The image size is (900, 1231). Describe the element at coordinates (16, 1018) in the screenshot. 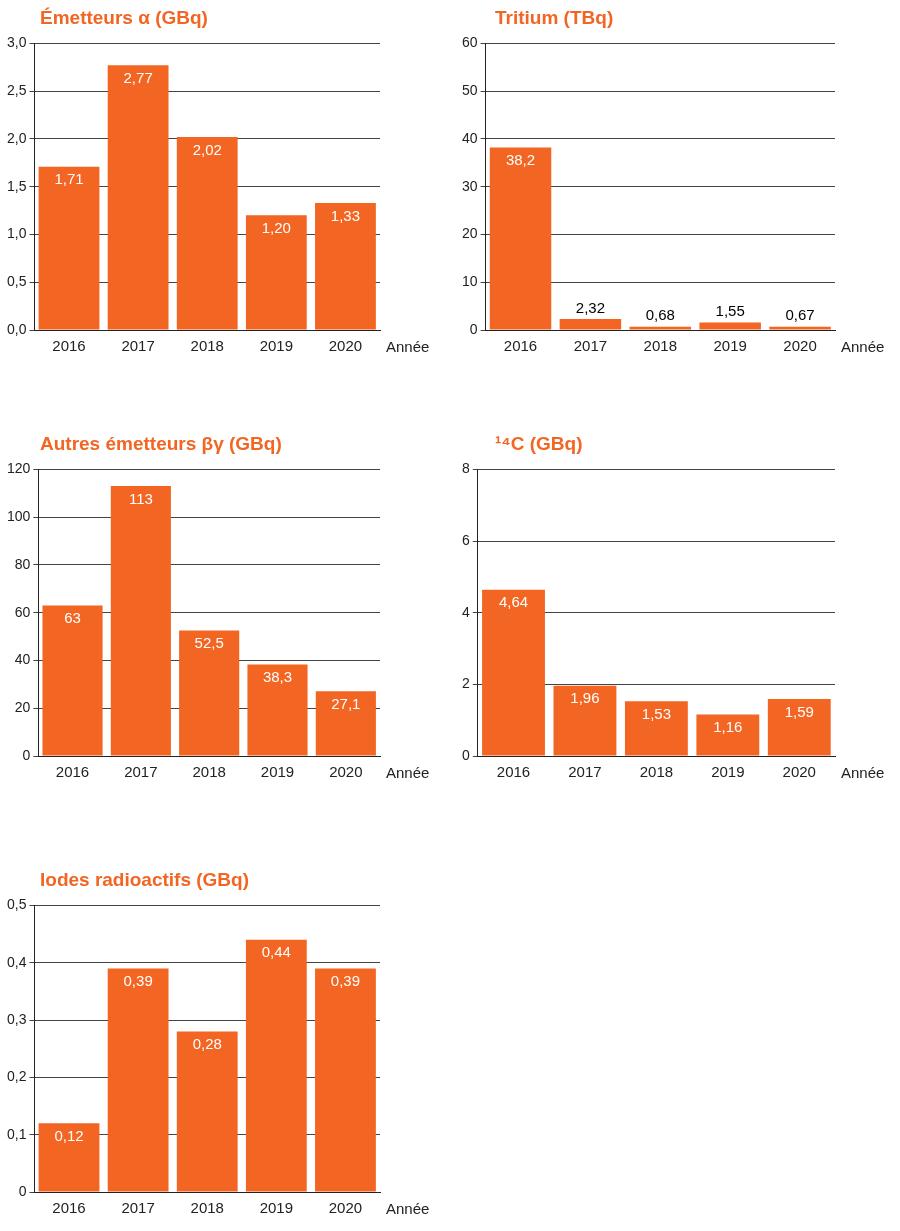

I see `y-tick-label: 0,3` at that location.